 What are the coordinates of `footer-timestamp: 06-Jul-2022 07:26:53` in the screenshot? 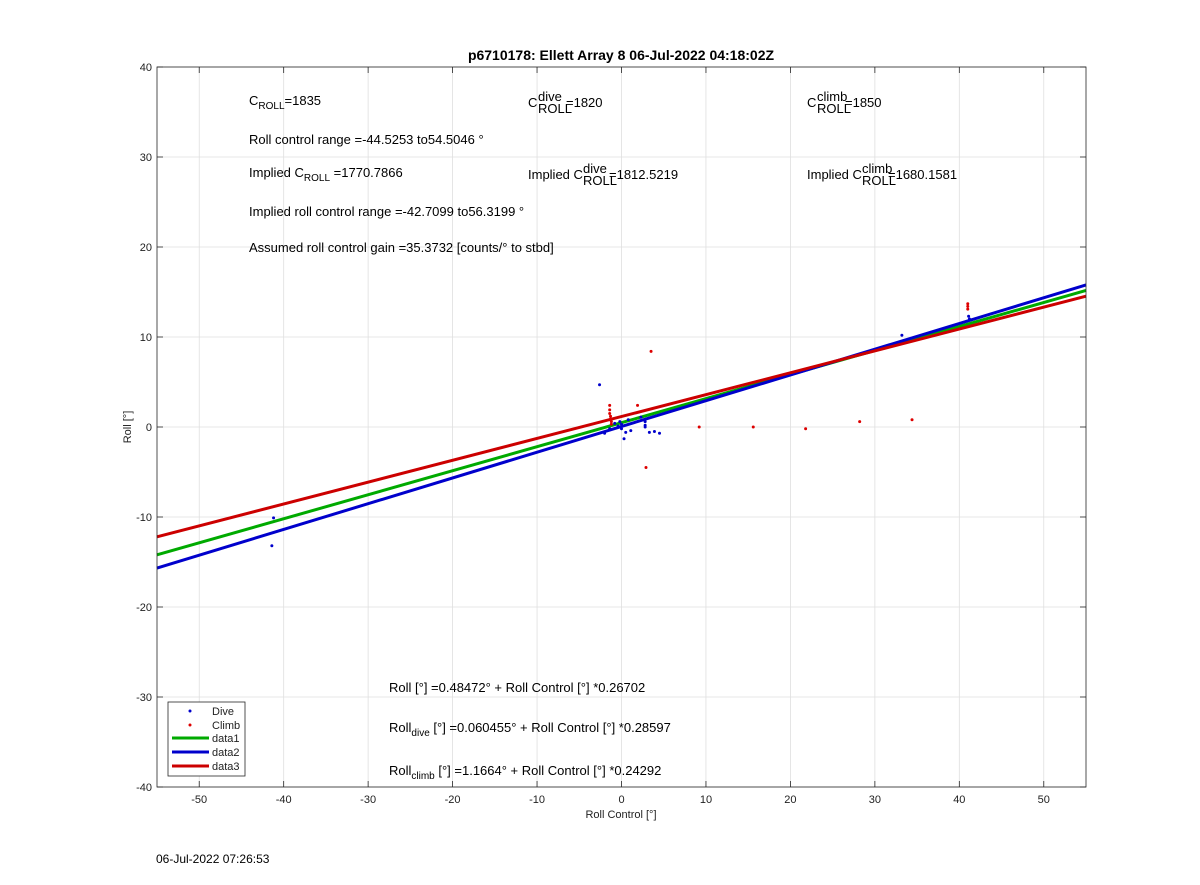 It's located at (213, 859).